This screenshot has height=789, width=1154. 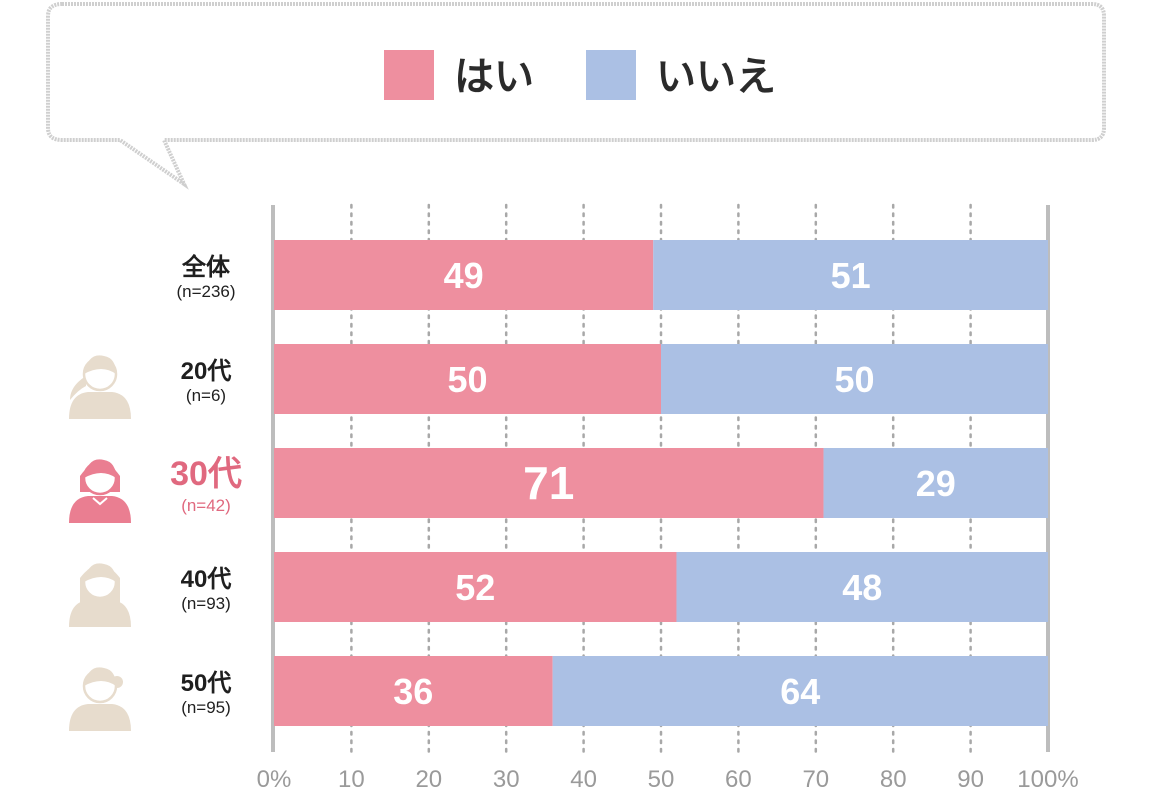 I want to click on category-label-0: 全体, so click(x=206, y=267).